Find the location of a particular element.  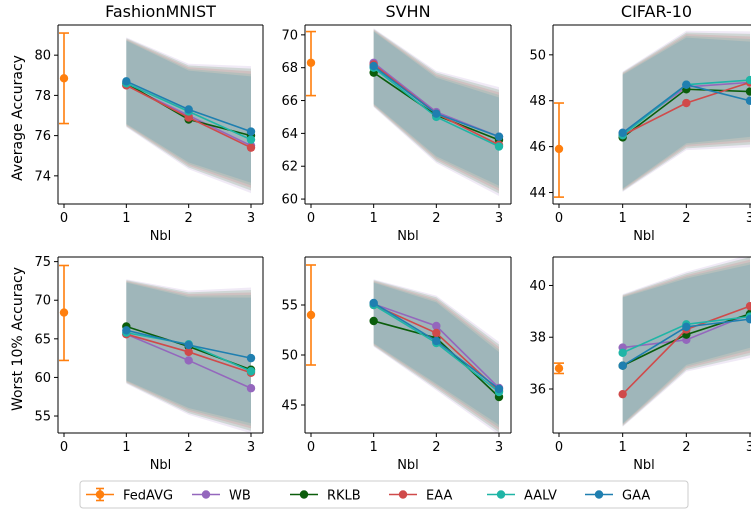

y-tick-label: 38 is located at coordinates (537, 338).